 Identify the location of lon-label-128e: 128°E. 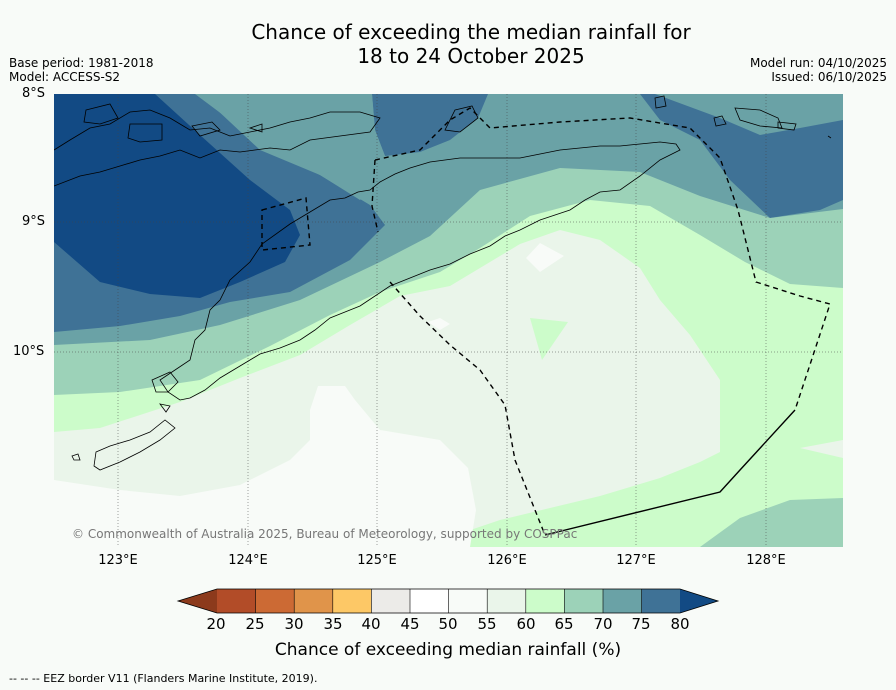
(766, 560).